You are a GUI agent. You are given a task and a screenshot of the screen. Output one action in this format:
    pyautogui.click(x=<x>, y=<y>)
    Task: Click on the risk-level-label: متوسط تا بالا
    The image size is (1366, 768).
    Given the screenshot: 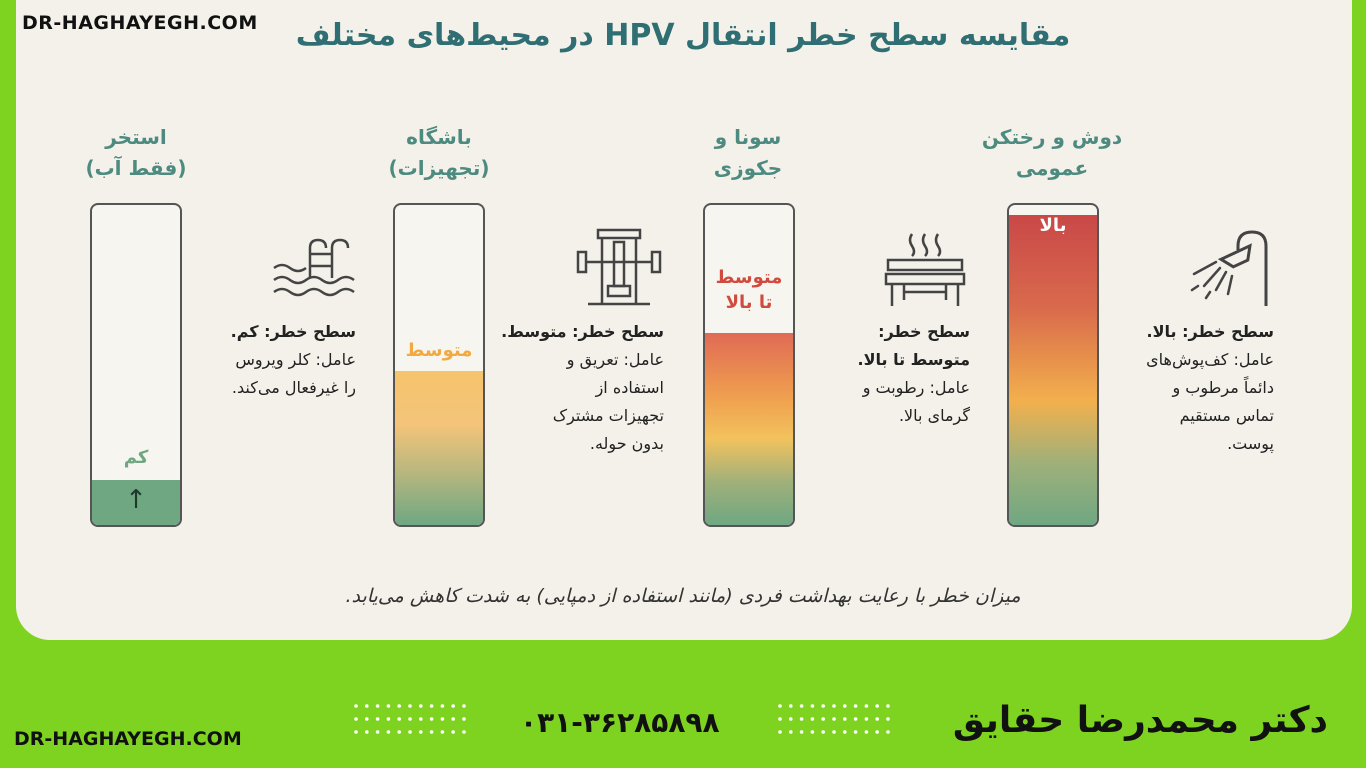 What is the action you would take?
    pyautogui.click(x=749, y=290)
    